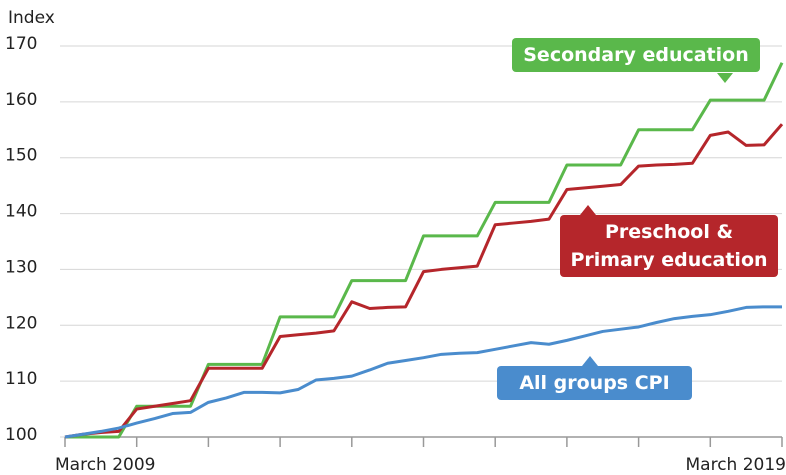  I want to click on y-tick-label: 140, so click(21, 212).